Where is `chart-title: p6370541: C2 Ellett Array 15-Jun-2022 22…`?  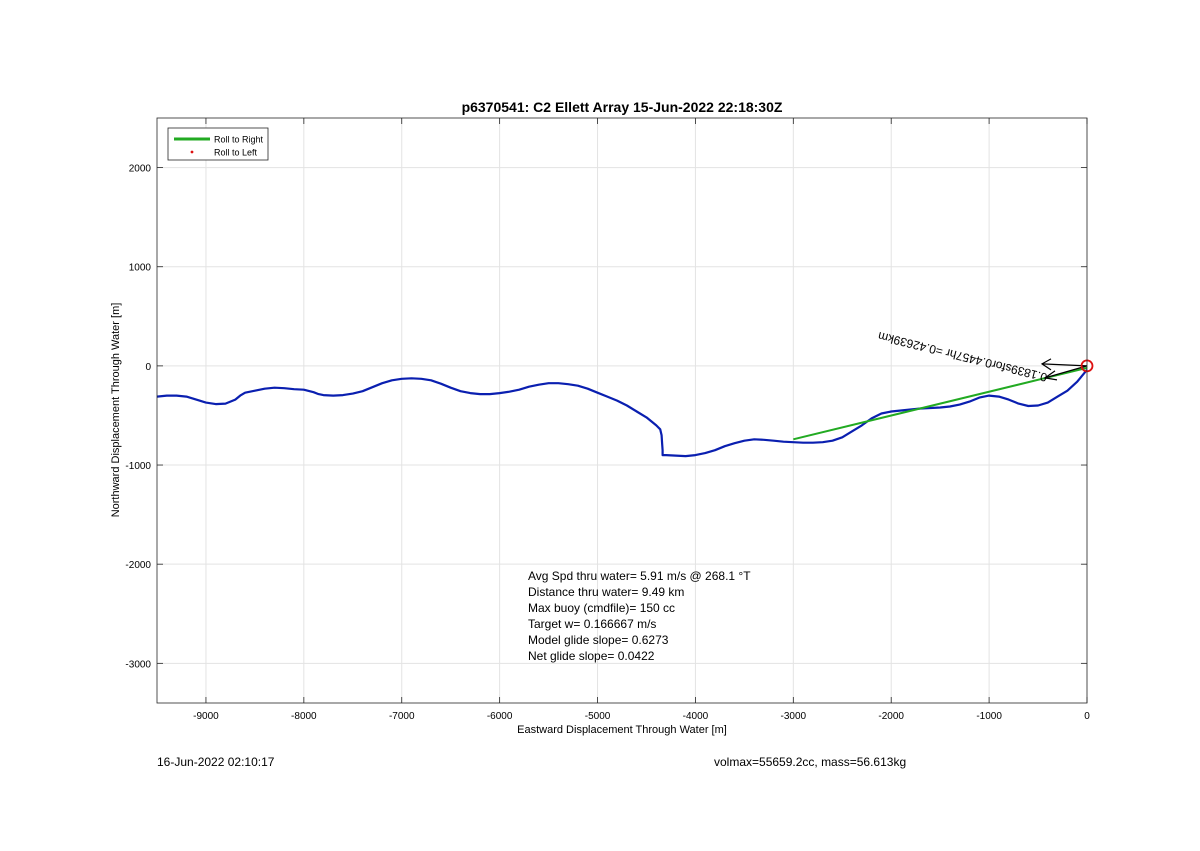 chart-title: p6370541: C2 Ellett Array 15-Jun-2022 22… is located at coordinates (622, 107).